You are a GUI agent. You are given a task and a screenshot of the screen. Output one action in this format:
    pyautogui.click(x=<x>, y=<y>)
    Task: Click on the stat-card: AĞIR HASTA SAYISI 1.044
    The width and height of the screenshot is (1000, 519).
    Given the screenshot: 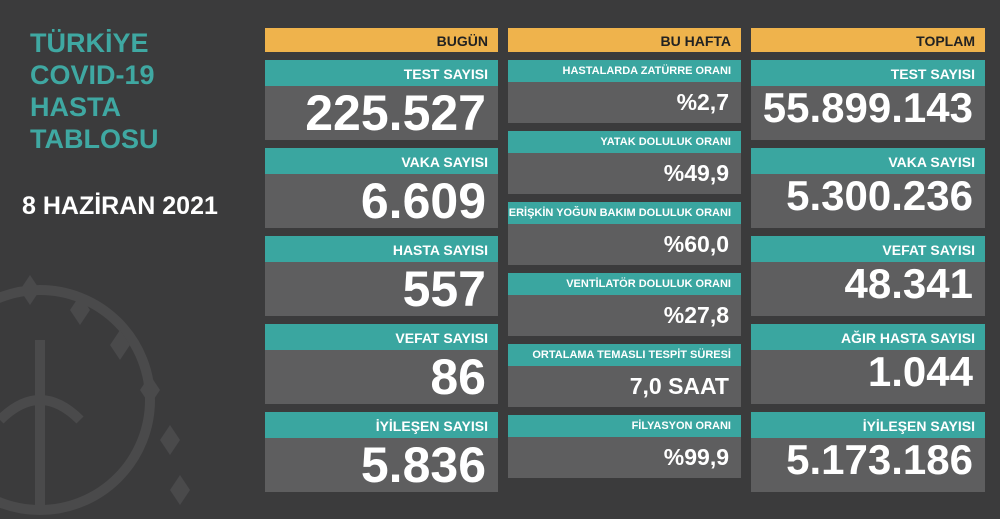 What is the action you would take?
    pyautogui.click(x=868, y=364)
    